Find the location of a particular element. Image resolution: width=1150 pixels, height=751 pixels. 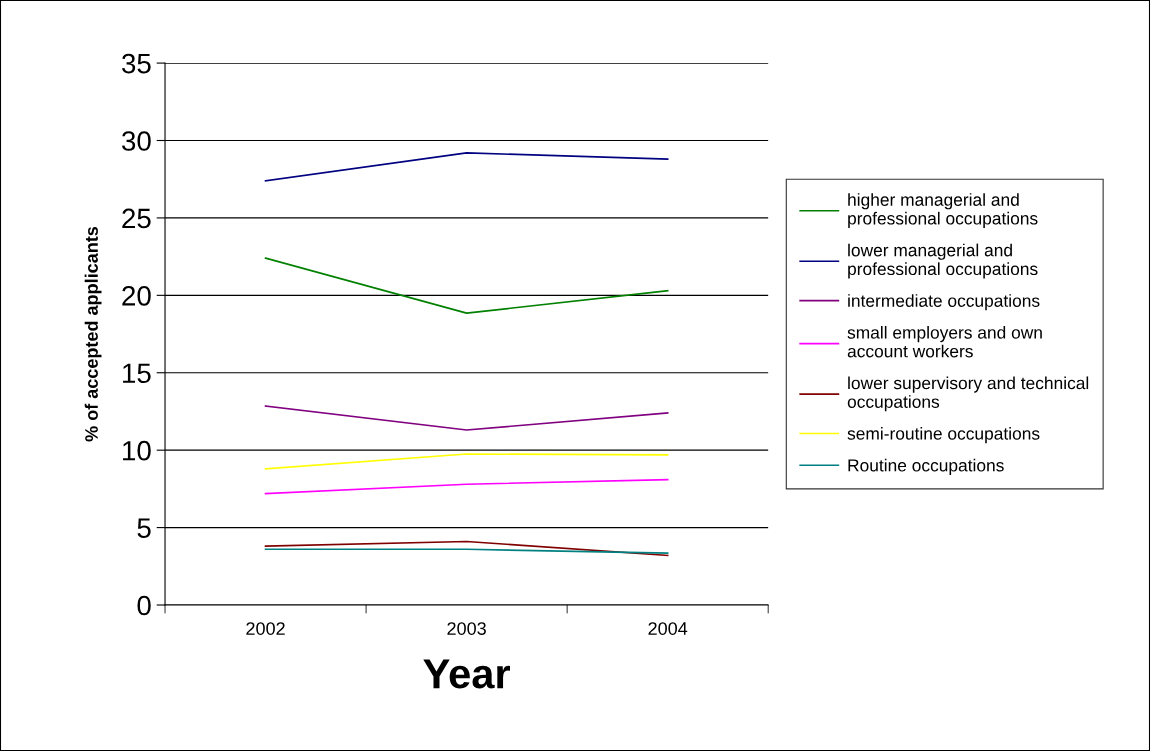

legend-label: lower supervisory and technical occupations is located at coordinates (968, 394).